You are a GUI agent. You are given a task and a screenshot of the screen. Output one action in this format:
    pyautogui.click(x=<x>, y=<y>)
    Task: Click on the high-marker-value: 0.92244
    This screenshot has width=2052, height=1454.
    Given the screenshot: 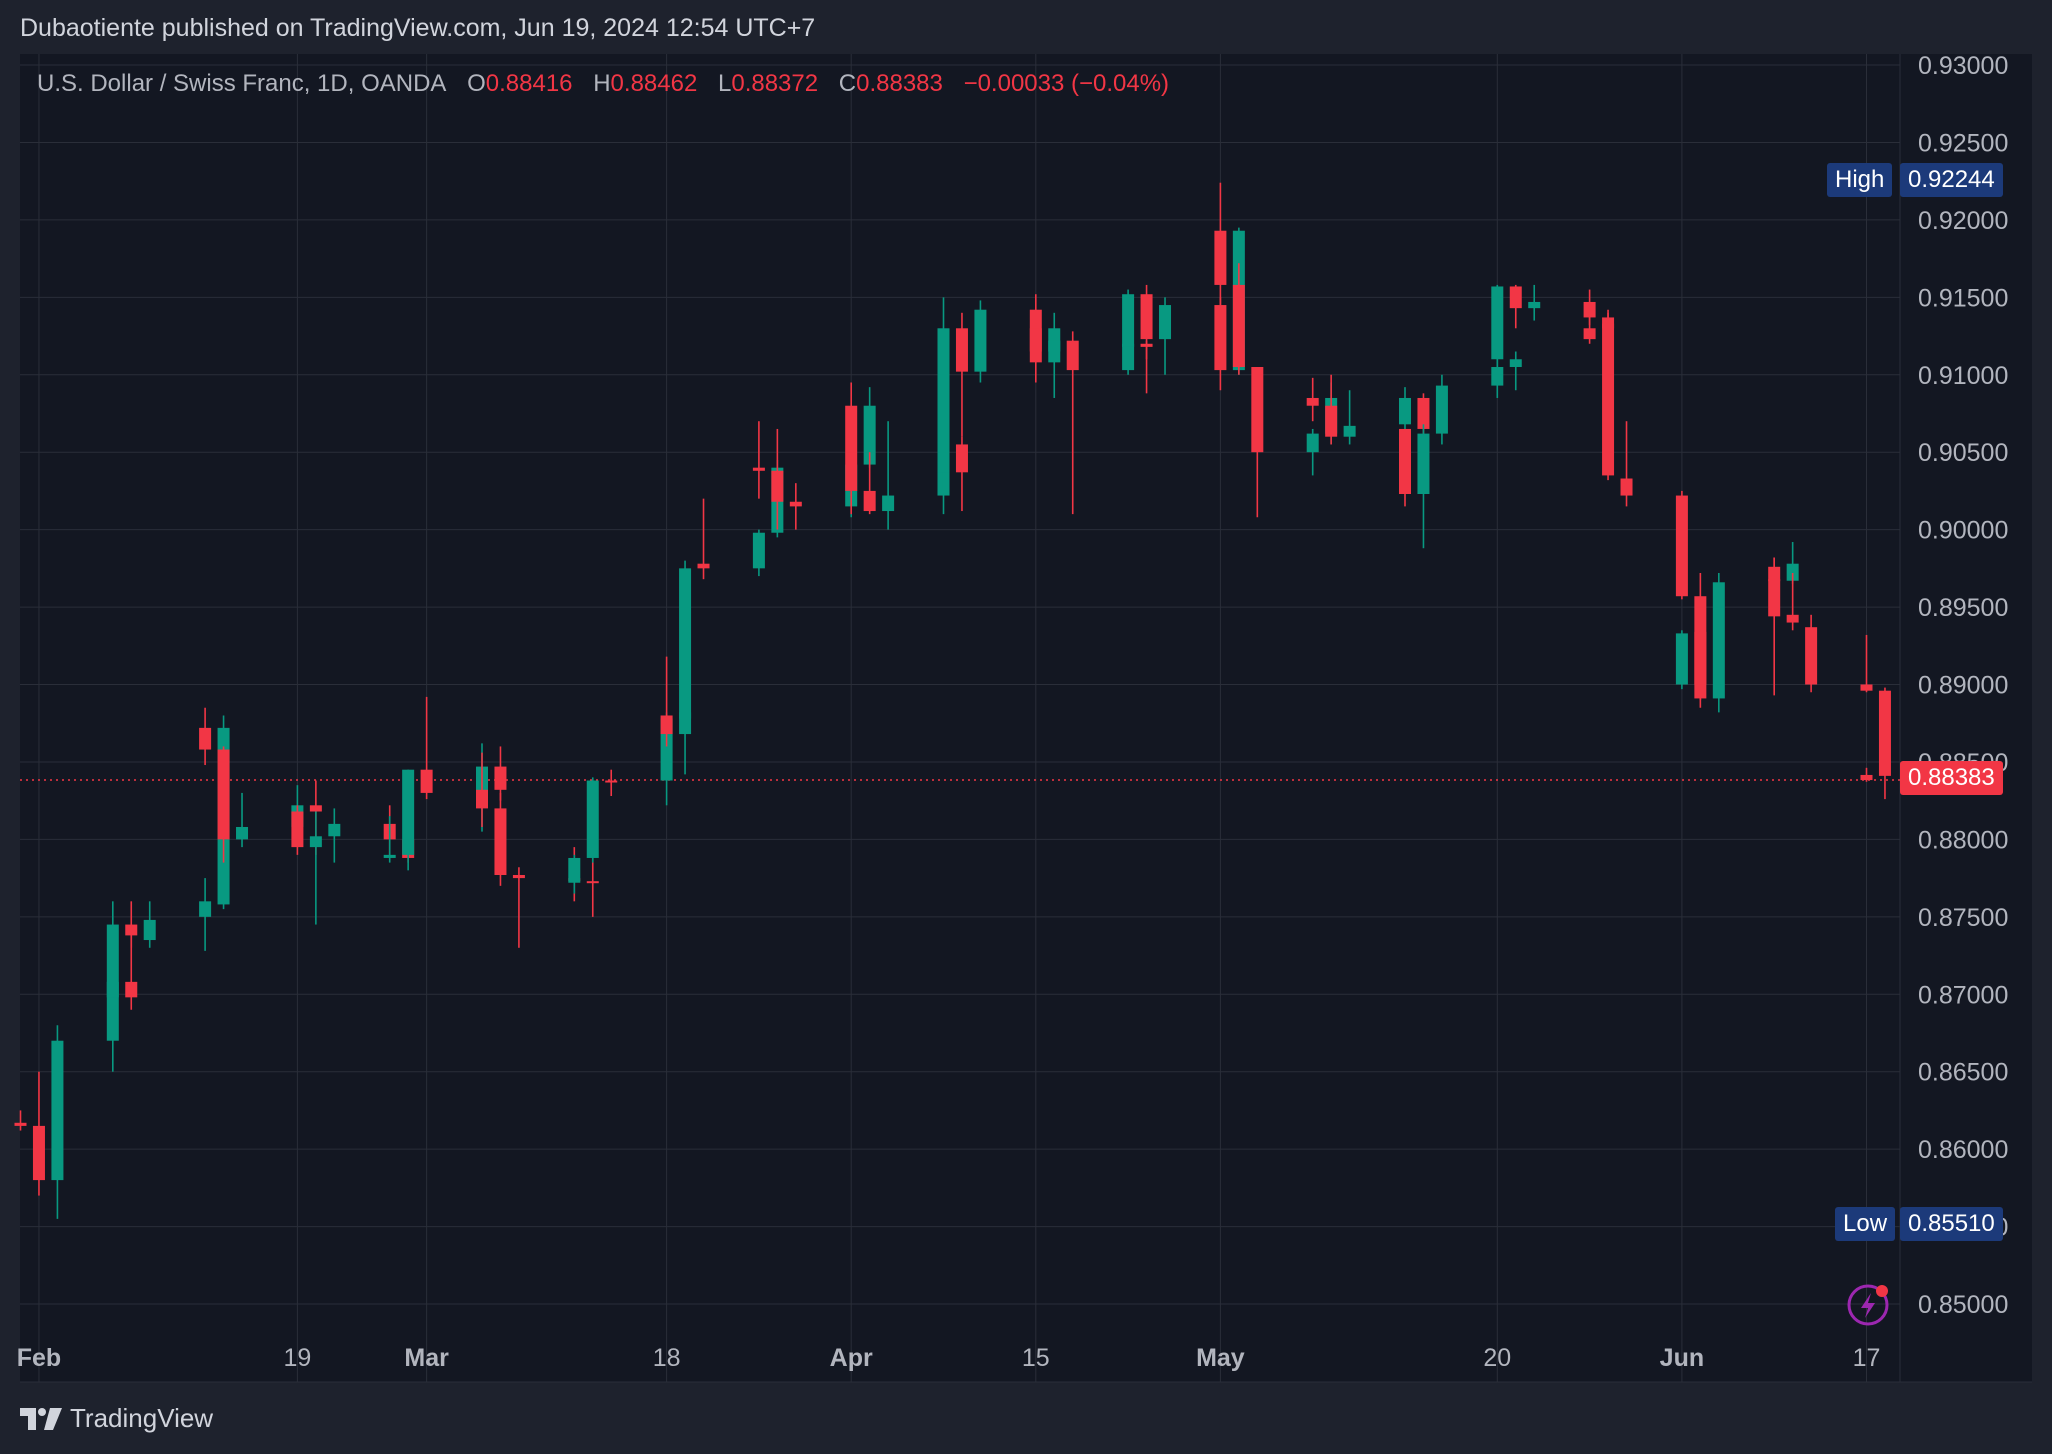 What is the action you would take?
    pyautogui.click(x=1951, y=180)
    